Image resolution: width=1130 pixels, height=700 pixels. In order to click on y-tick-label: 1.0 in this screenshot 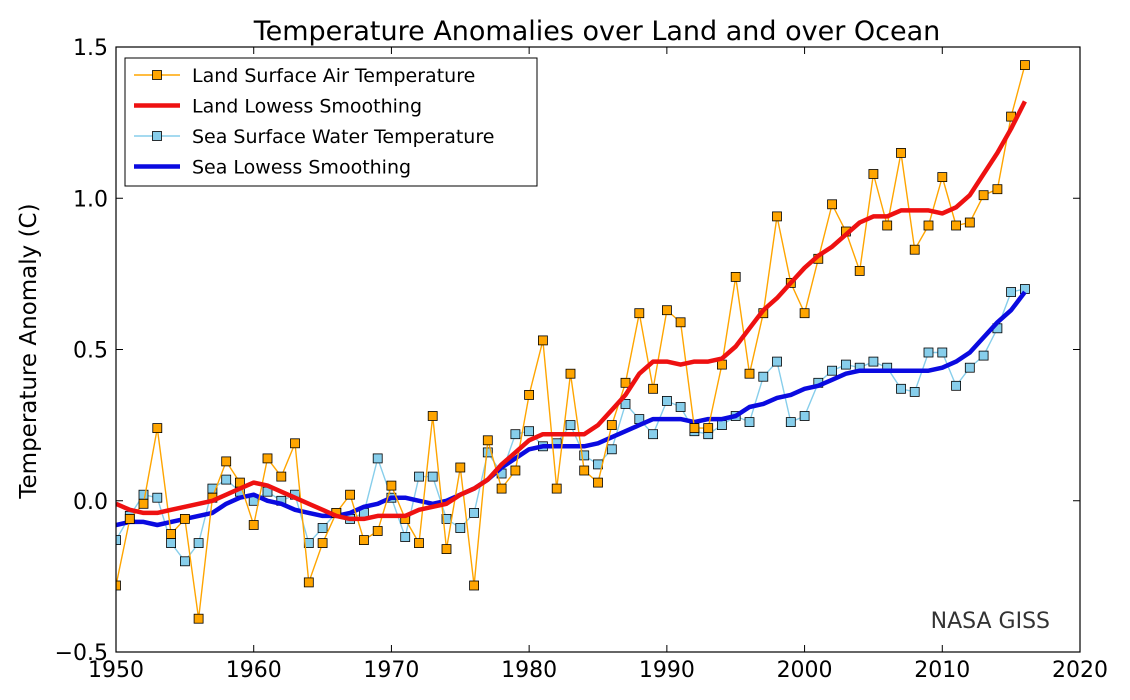, I will do `click(90, 199)`.